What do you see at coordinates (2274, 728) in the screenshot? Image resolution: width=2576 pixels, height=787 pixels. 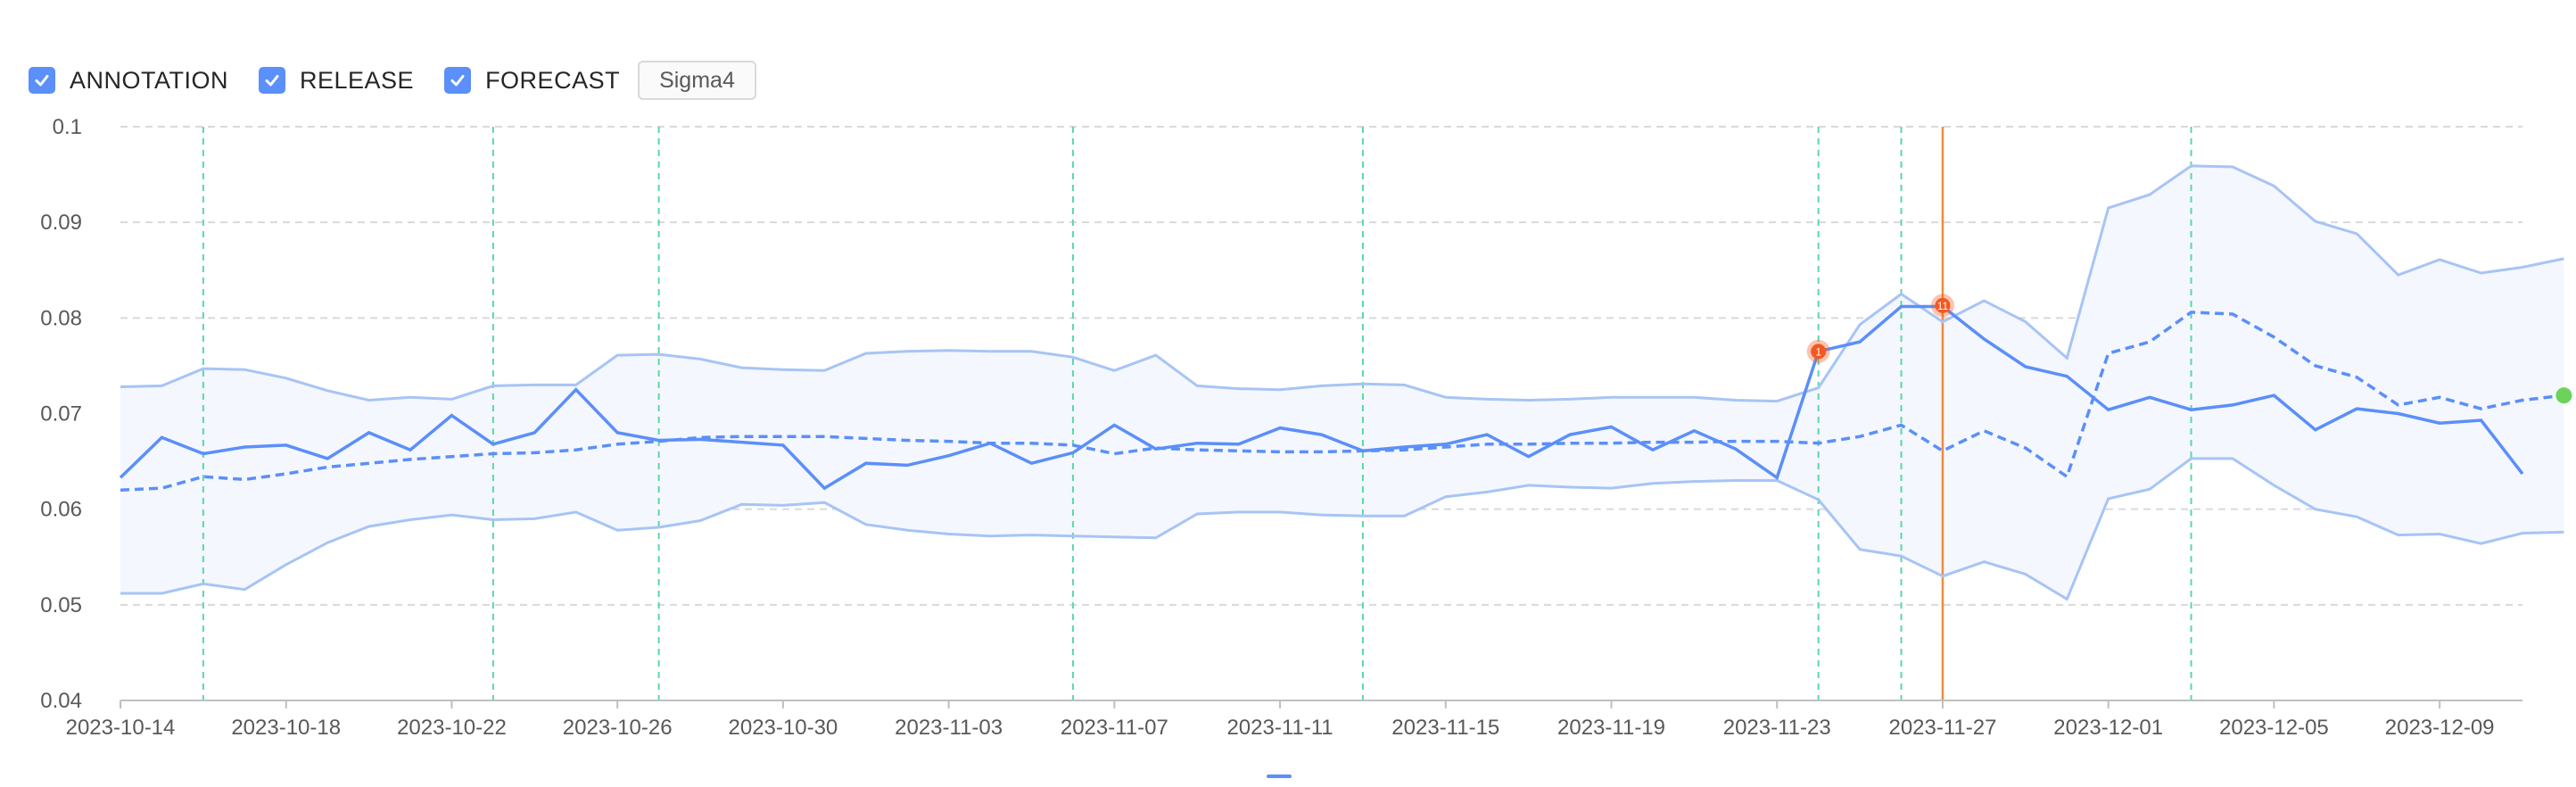 I see `x-tick-label: 2023-12-05` at bounding box center [2274, 728].